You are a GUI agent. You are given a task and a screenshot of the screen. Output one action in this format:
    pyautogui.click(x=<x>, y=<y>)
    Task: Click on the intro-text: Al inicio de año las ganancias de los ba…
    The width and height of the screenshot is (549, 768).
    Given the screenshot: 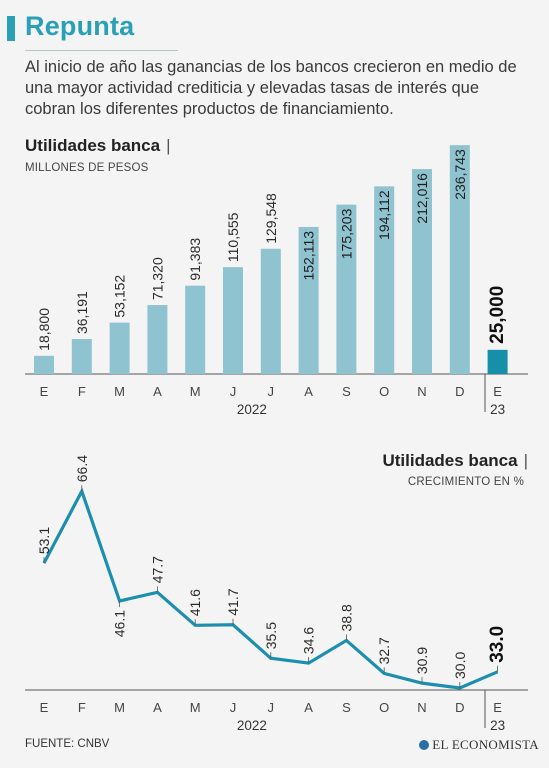 What is the action you would take?
    pyautogui.click(x=271, y=88)
    